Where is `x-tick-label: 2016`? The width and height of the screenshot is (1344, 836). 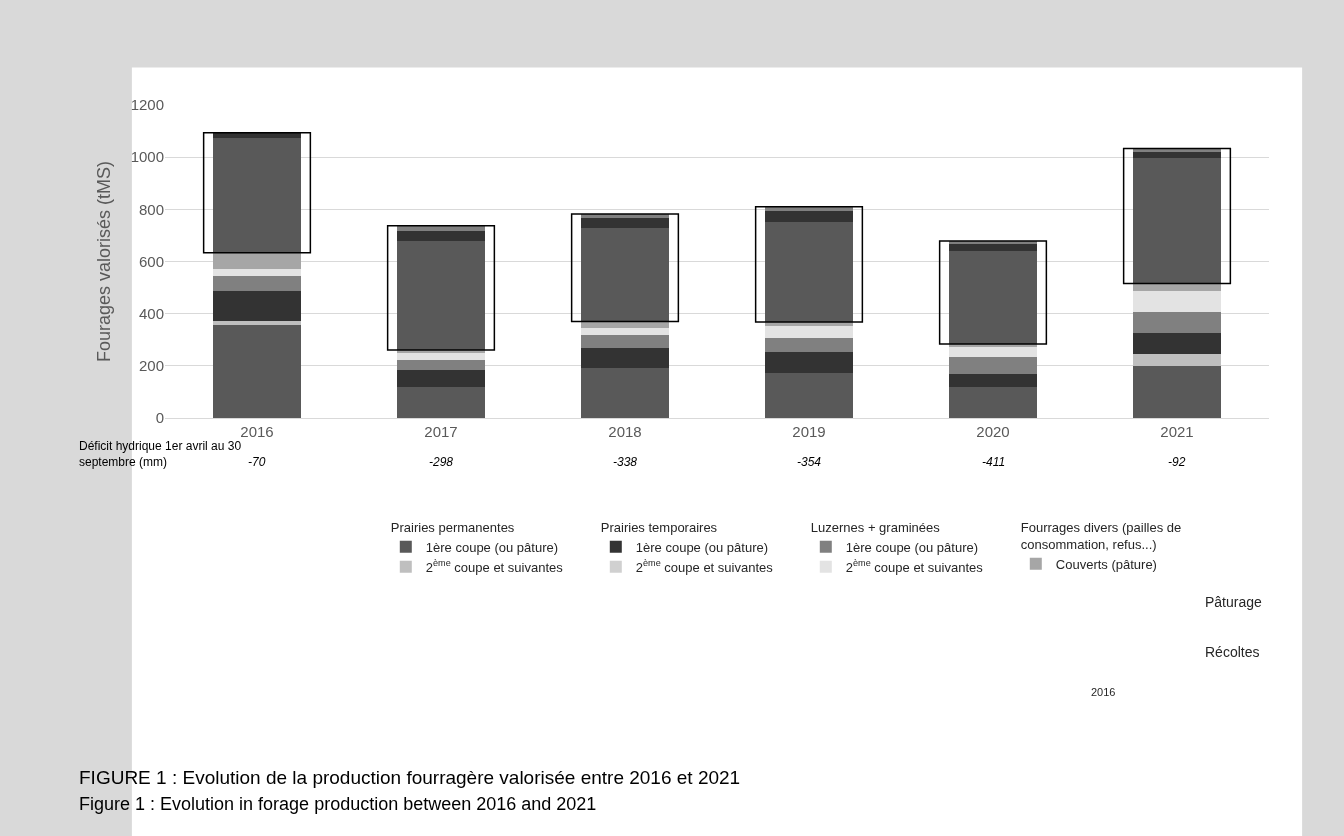 x-tick-label: 2016 is located at coordinates (257, 431).